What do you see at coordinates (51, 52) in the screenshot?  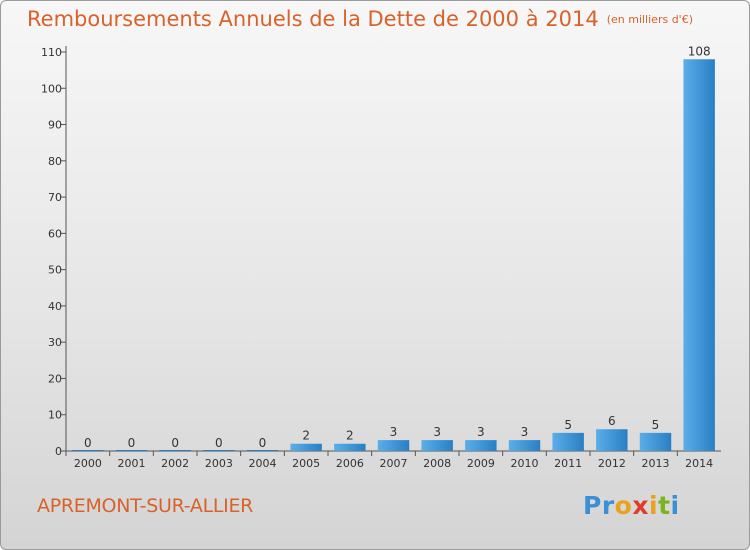 I see `y-tick-label: 110` at bounding box center [51, 52].